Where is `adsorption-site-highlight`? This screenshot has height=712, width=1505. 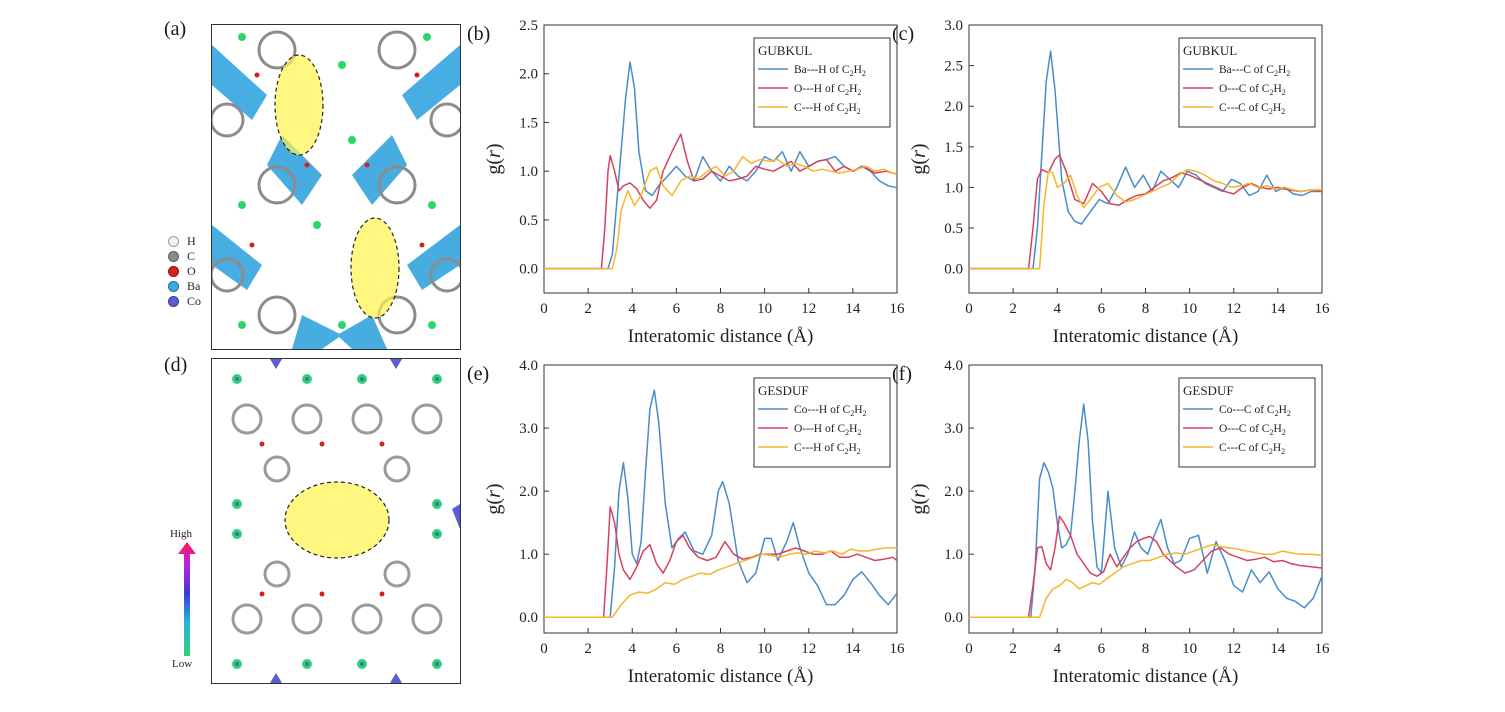
adsorption-site-highlight is located at coordinates (337, 520).